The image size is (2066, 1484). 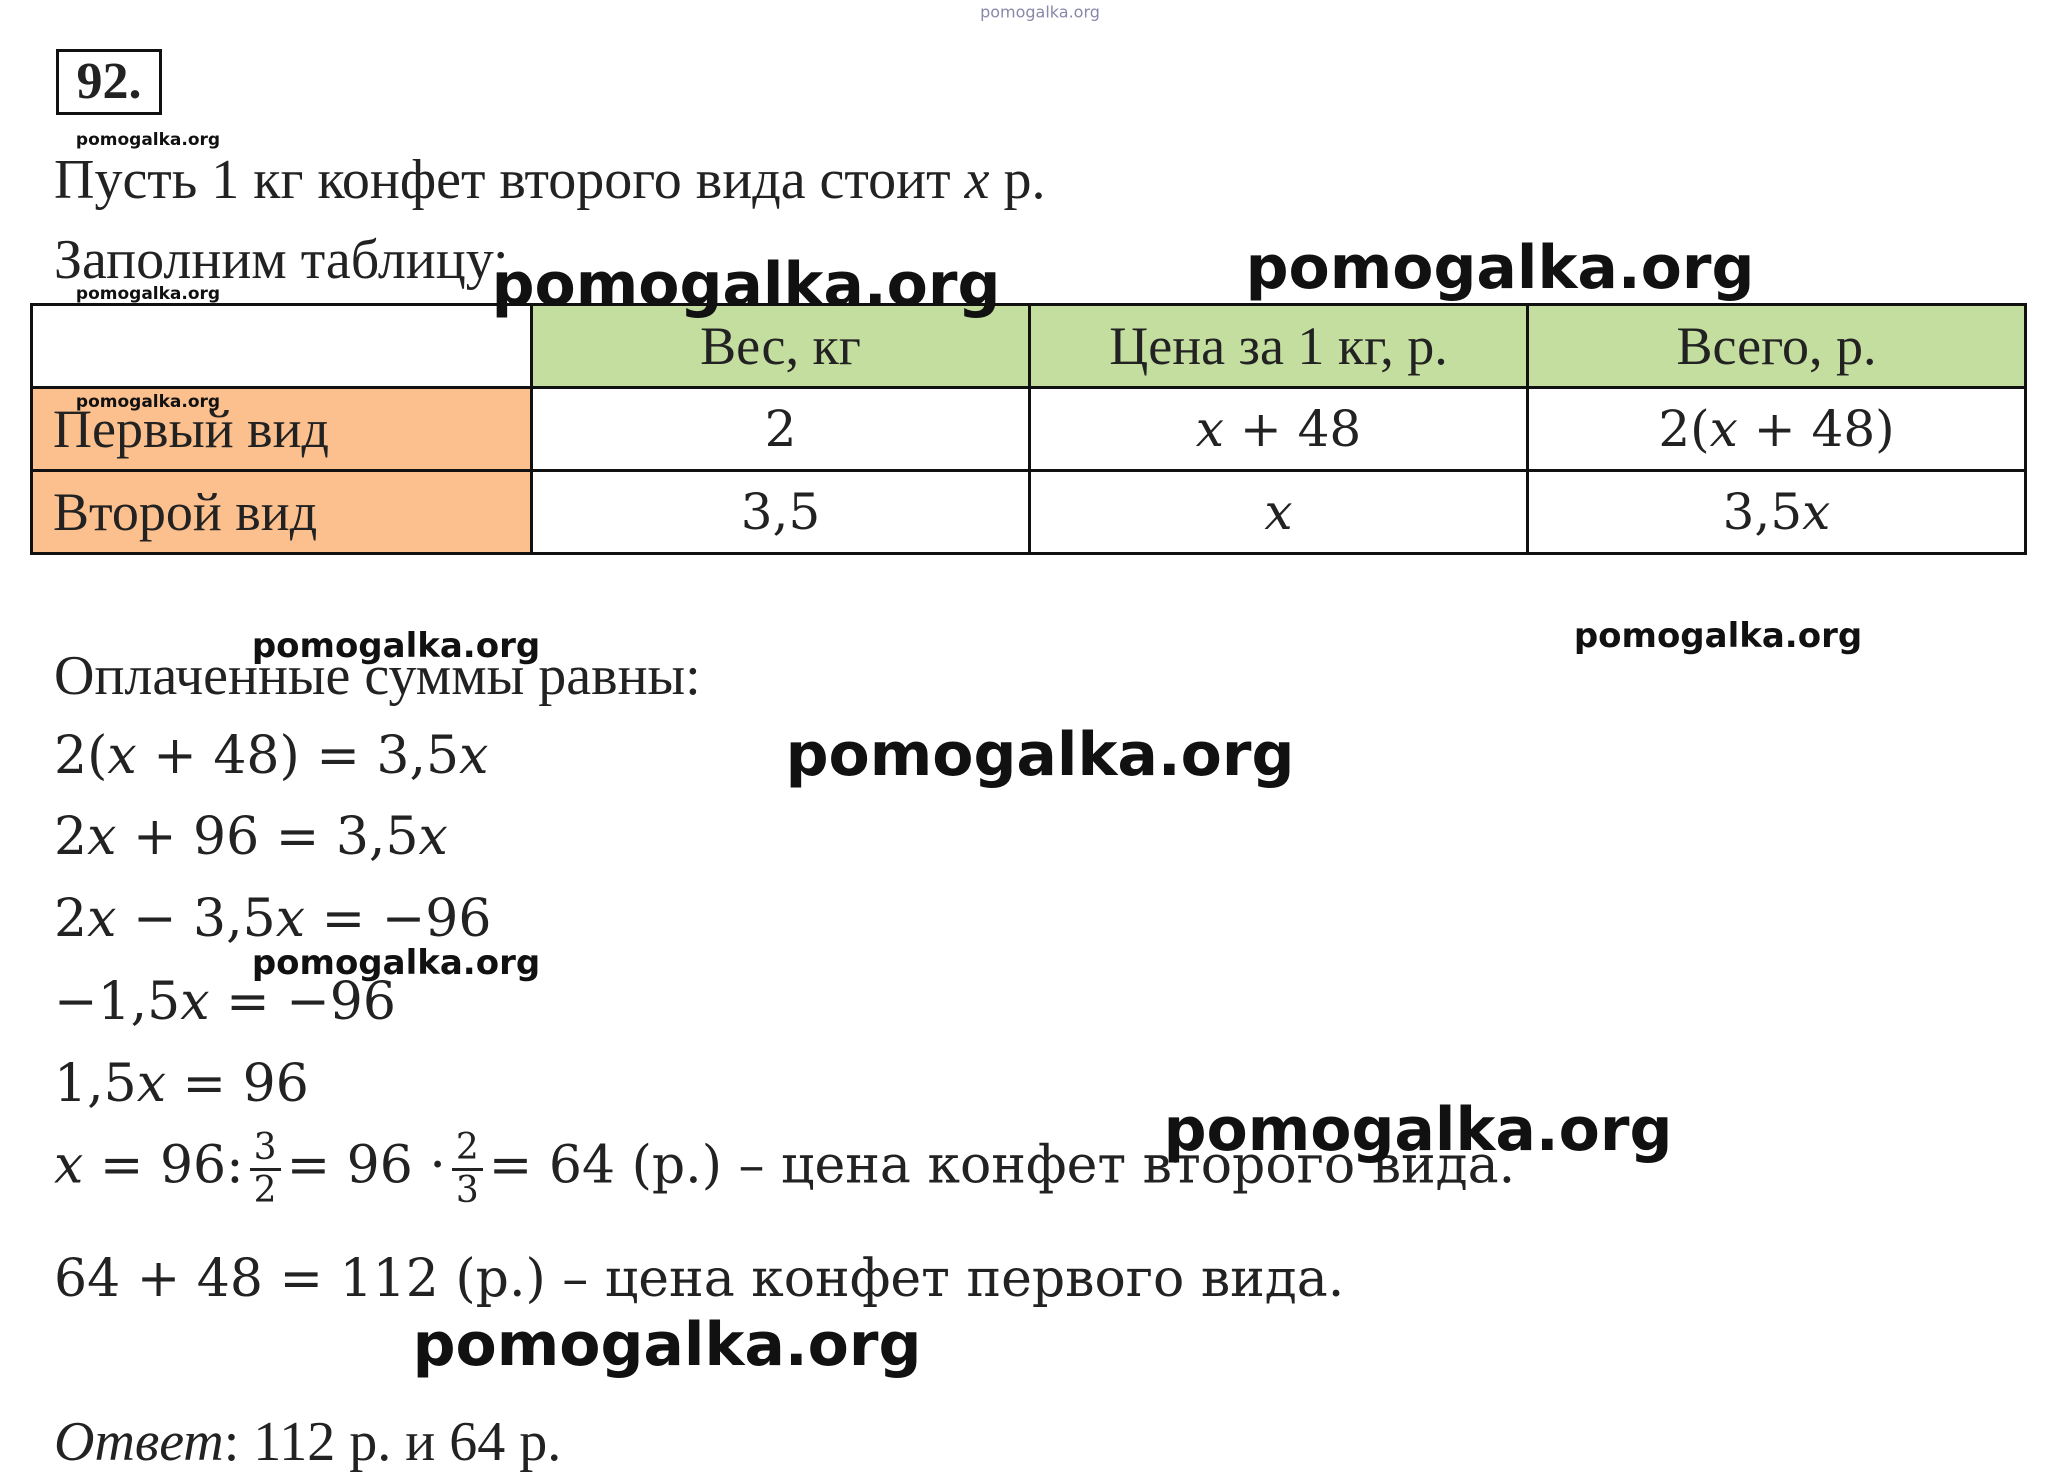 I want to click on table-cell: x, so click(x=1278, y=512).